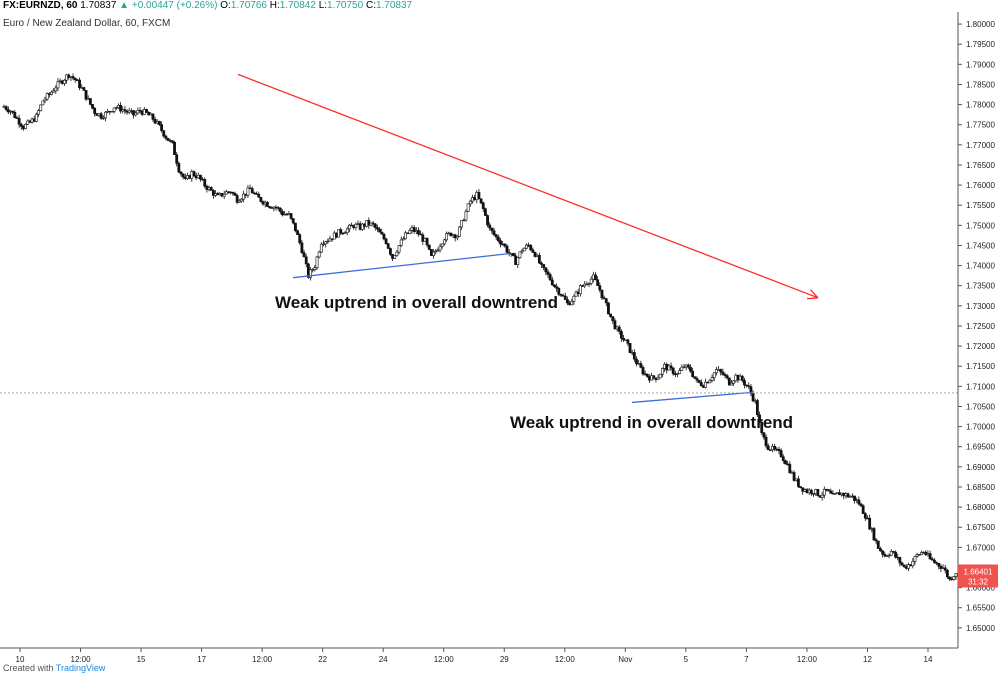 This screenshot has height=673, width=1000. What do you see at coordinates (225, 5) in the screenshot?
I see `open-label: O:` at bounding box center [225, 5].